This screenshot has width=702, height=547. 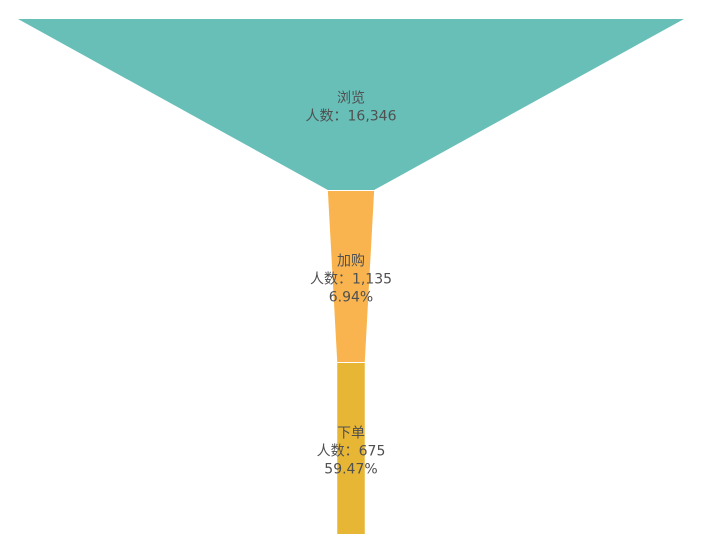 What do you see at coordinates (351, 434) in the screenshot?
I see `stage-name-label-3: 下单` at bounding box center [351, 434].